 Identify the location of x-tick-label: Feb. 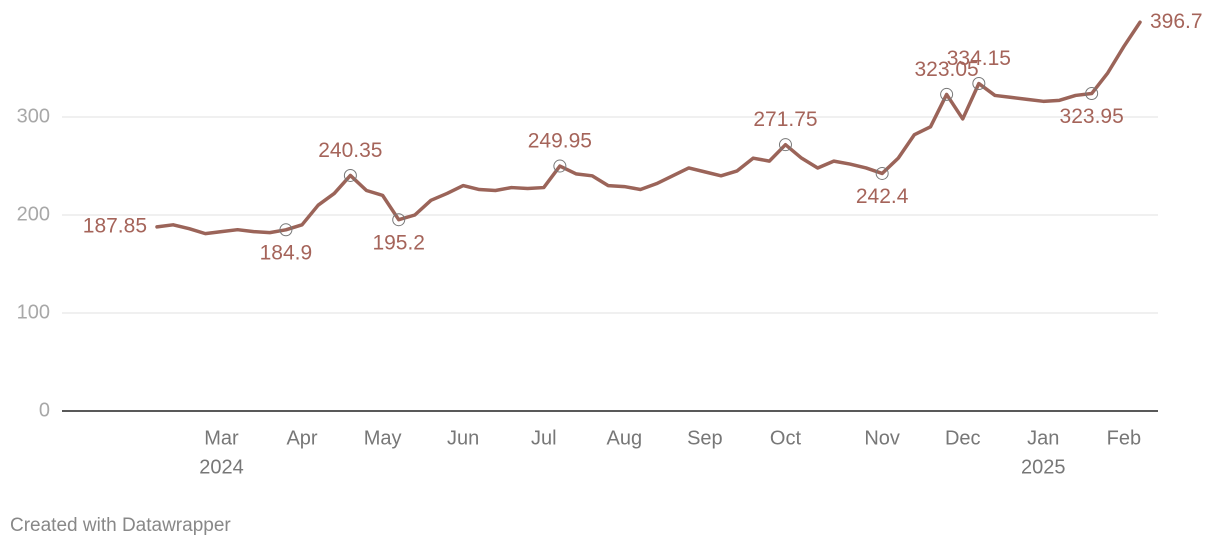
(1124, 438).